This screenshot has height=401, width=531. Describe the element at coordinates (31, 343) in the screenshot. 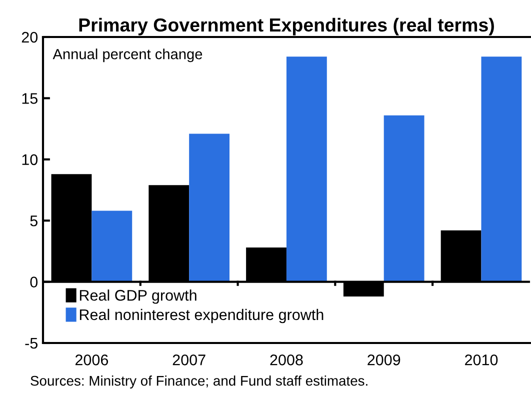

I see `y-tick-label: -5` at that location.